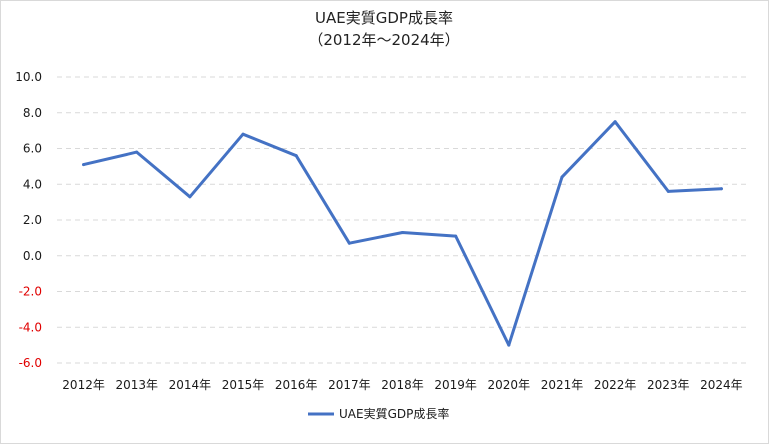  What do you see at coordinates (32, 256) in the screenshot?
I see `y-tick-label: 0.0` at bounding box center [32, 256].